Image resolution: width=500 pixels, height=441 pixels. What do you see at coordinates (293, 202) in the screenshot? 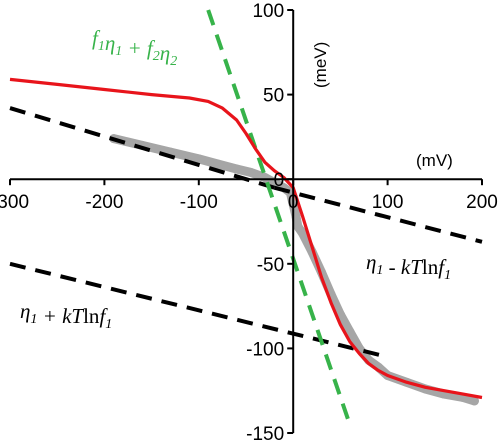
I see `x-tick-label: 0` at bounding box center [293, 202].